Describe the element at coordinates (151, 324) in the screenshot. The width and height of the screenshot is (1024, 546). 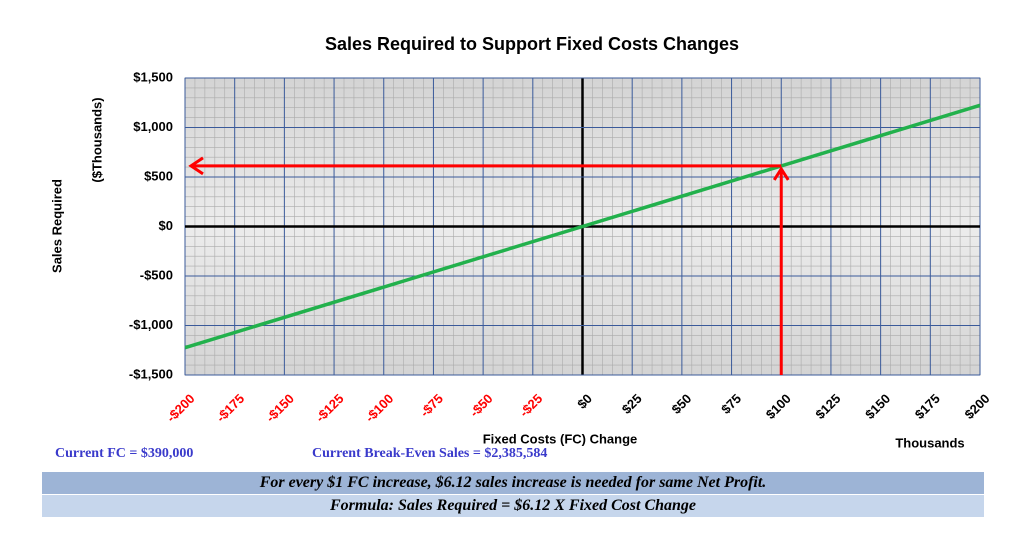
I see `y-tick-label: -$1,000` at that location.